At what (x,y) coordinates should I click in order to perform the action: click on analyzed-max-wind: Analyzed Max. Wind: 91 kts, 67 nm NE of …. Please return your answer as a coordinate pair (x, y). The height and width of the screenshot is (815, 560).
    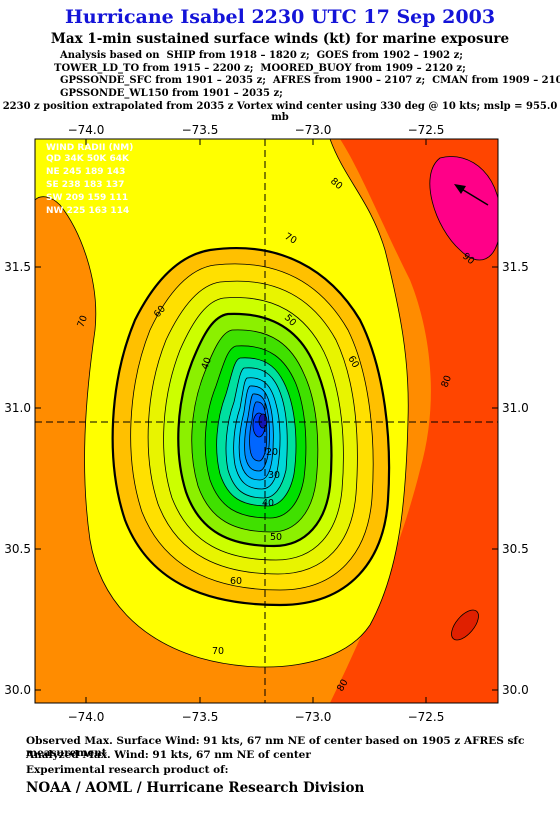
    Looking at the image, I should click on (168, 755).